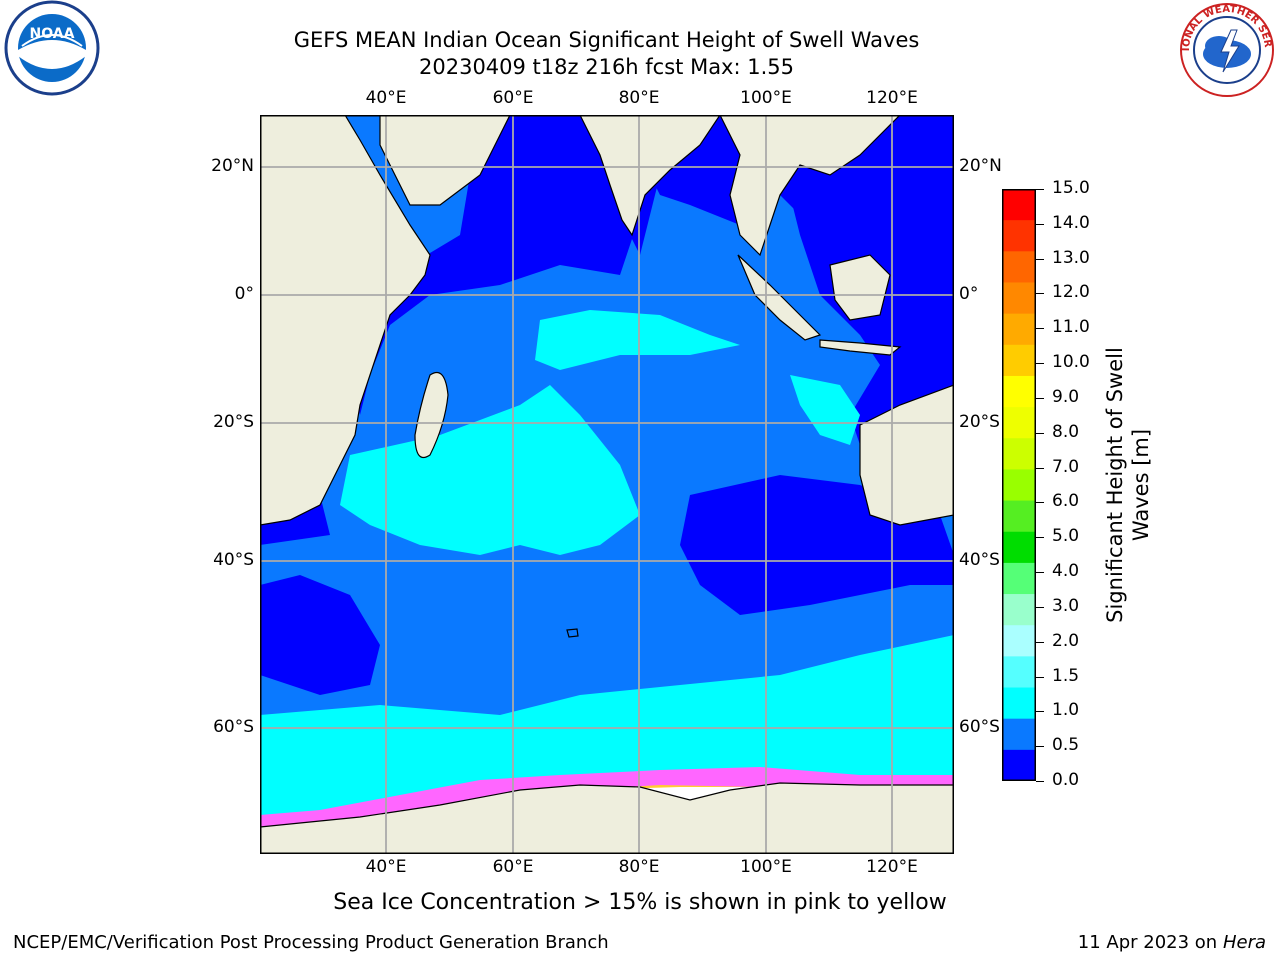  Describe the element at coordinates (232, 166) in the screenshot. I see `lat-left-20n: 20°N` at that location.